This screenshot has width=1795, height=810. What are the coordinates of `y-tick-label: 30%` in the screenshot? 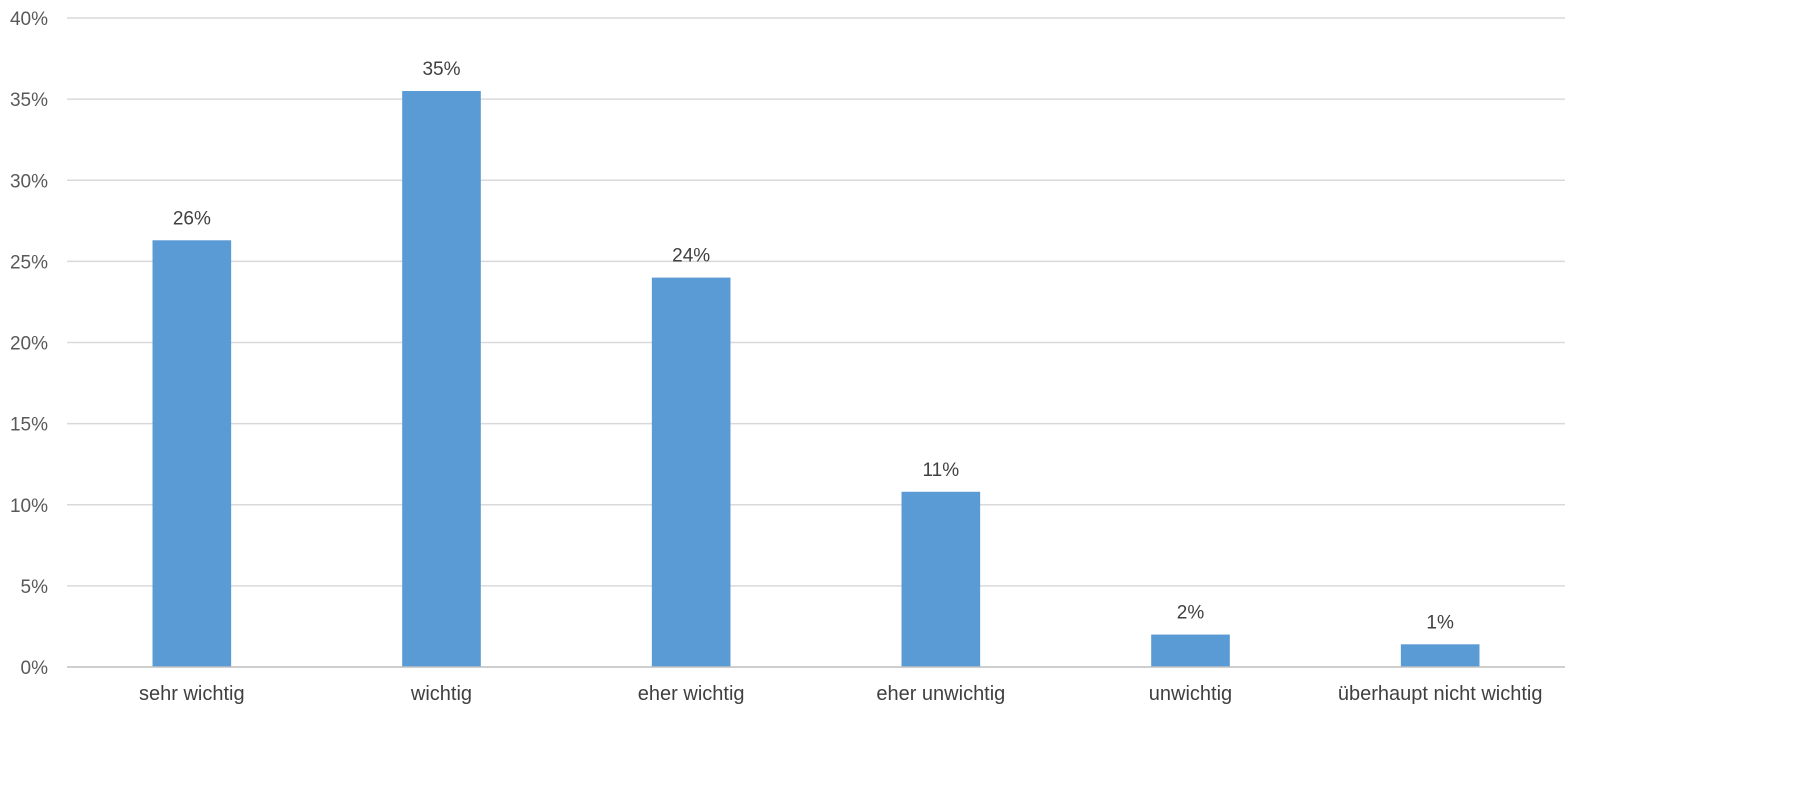 It's located at (29, 181).